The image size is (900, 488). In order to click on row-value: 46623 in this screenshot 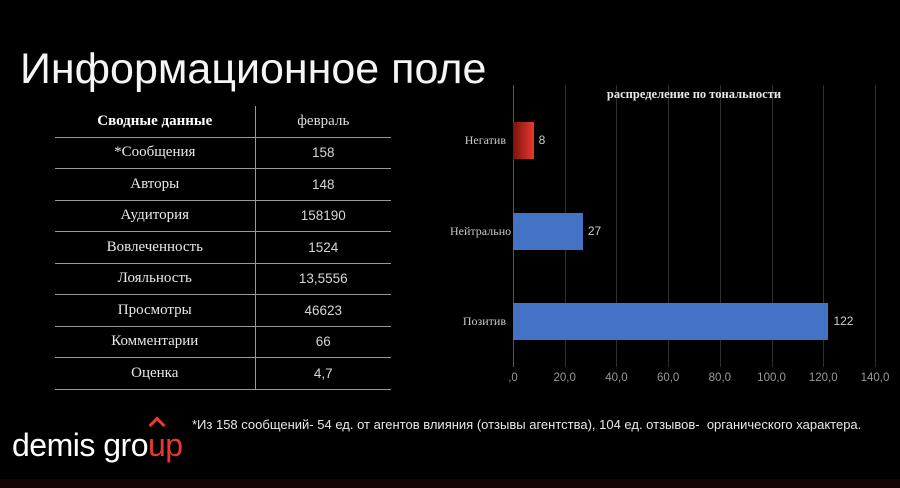, I will do `click(323, 310)`.